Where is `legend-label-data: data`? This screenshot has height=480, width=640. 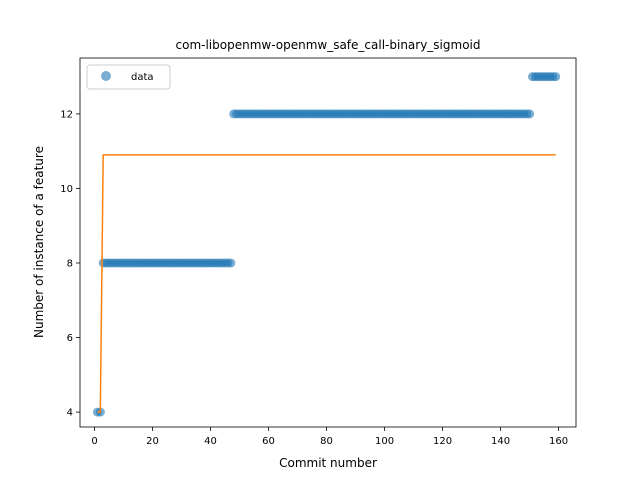 legend-label-data: data is located at coordinates (142, 77).